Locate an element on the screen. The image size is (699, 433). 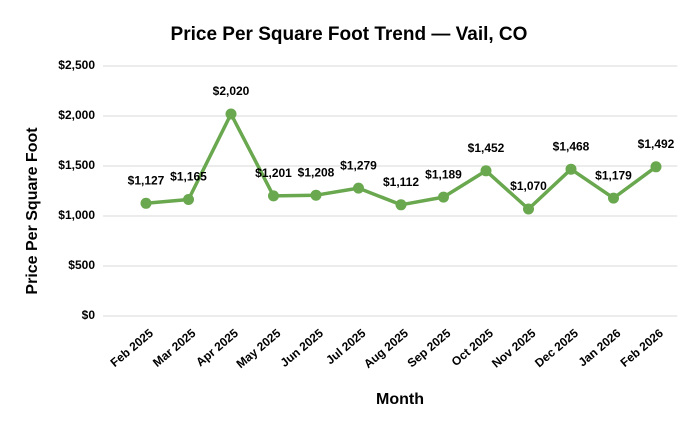
data-label: $1,179 is located at coordinates (613, 175).